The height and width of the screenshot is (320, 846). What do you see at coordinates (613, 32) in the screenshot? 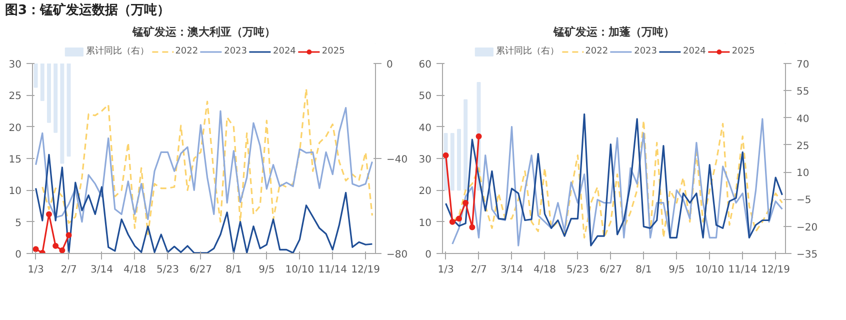
I see `chart-title: 锰矿发运：加蓬（万吨）` at bounding box center [613, 32].